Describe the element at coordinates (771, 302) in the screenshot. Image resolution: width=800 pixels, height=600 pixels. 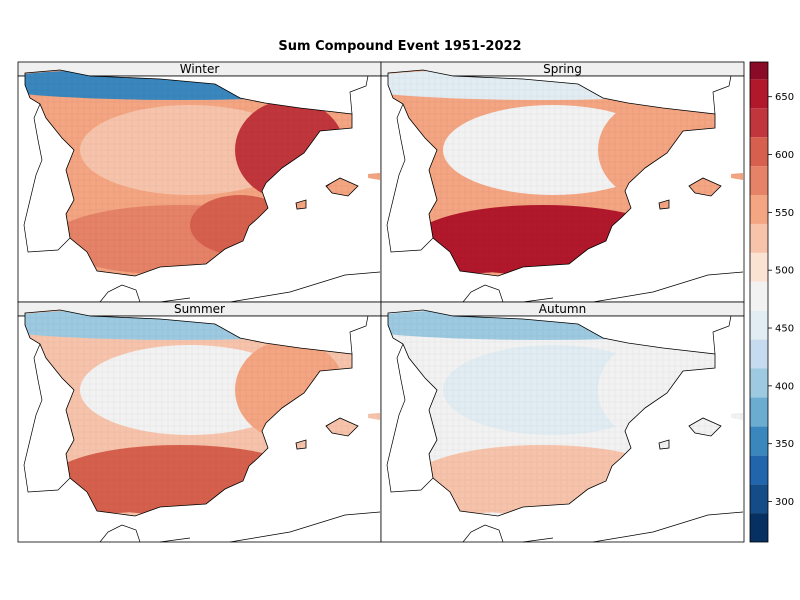
I see `colorbar: 300 350 400 450 500 550 600 650` at that location.